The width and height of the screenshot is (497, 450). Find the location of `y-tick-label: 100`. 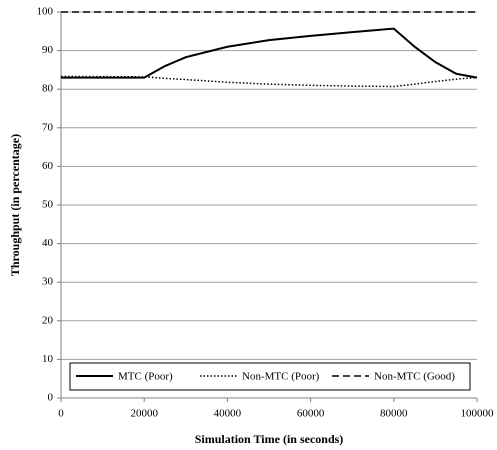

y-tick-label: 100 is located at coordinates (45, 12).